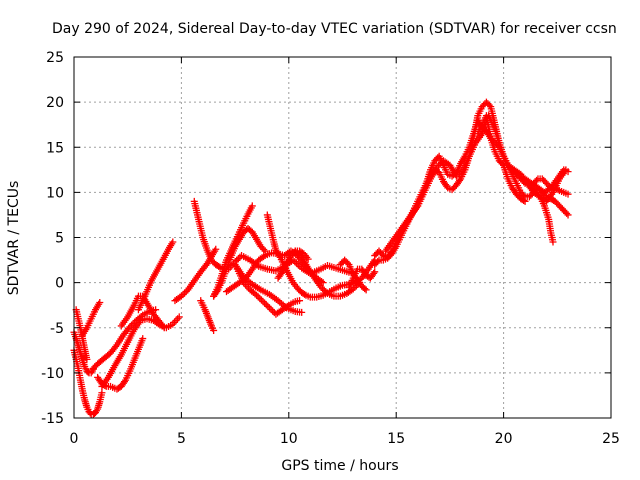 This screenshot has height=480, width=640. What do you see at coordinates (14, 238) in the screenshot?
I see `y-axis-label: SDTVAR / TECUs` at bounding box center [14, 238].